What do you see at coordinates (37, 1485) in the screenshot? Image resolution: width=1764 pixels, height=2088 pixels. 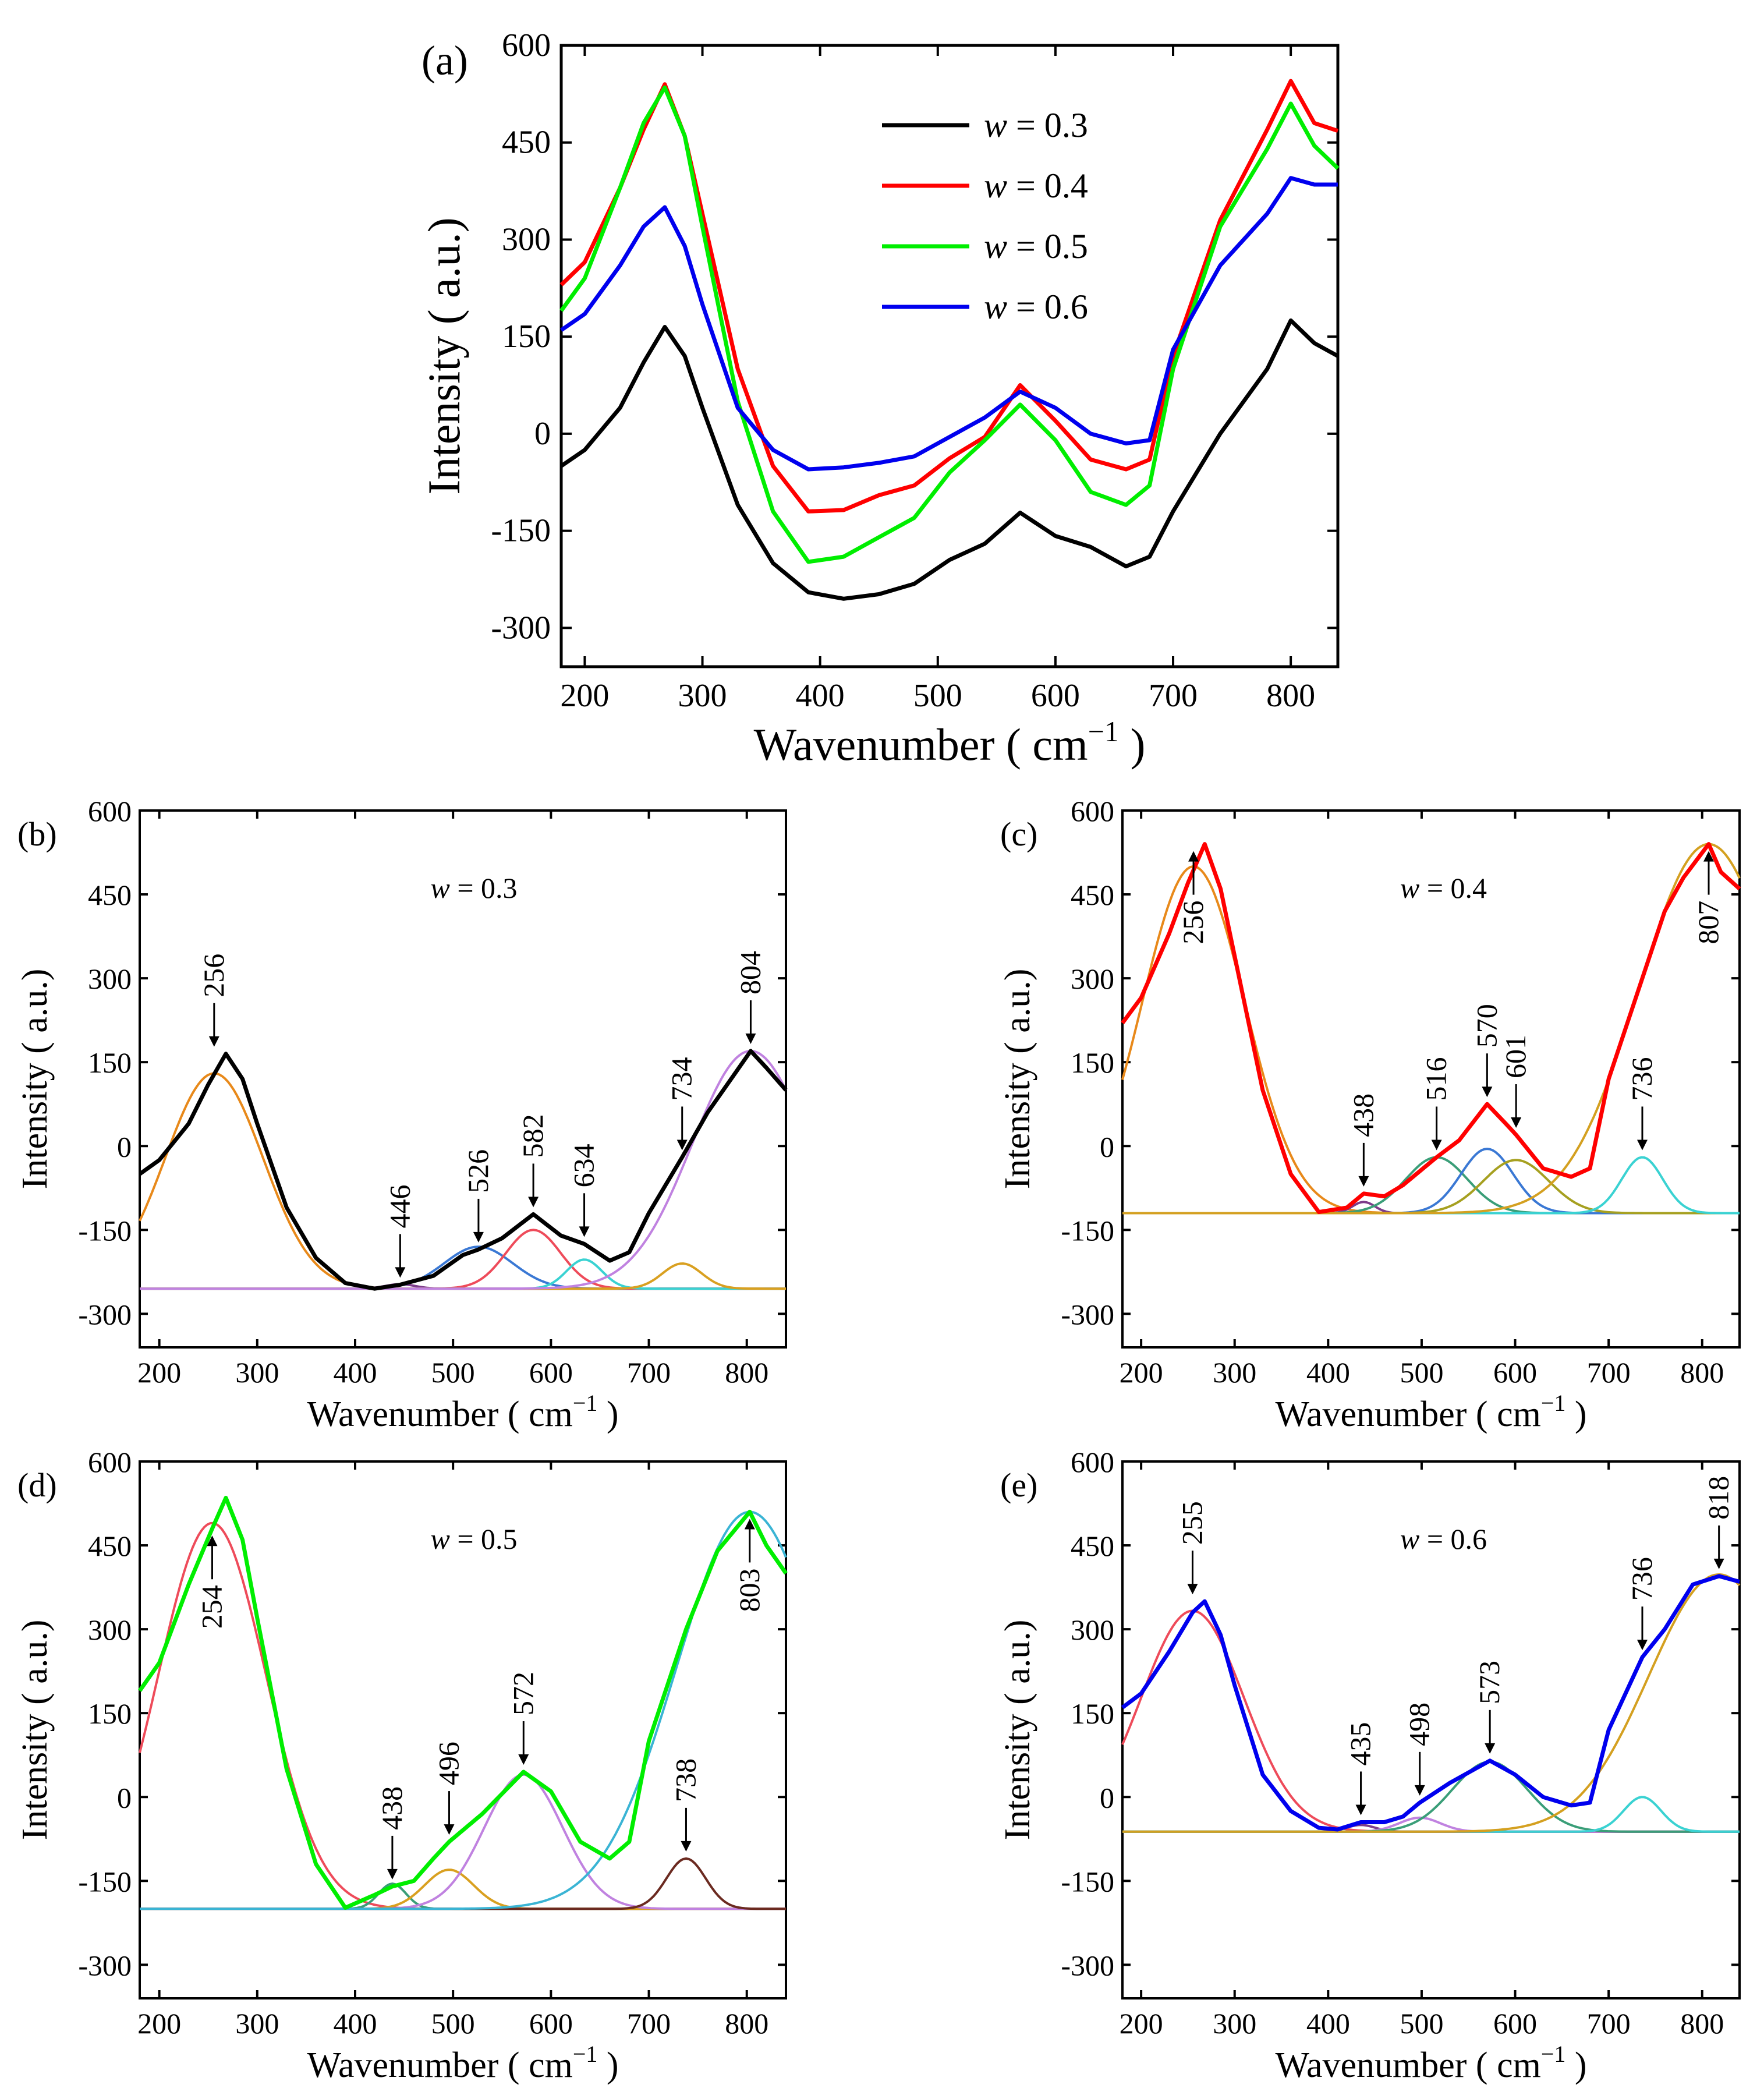 I see `panel-letter: (d)` at bounding box center [37, 1485].